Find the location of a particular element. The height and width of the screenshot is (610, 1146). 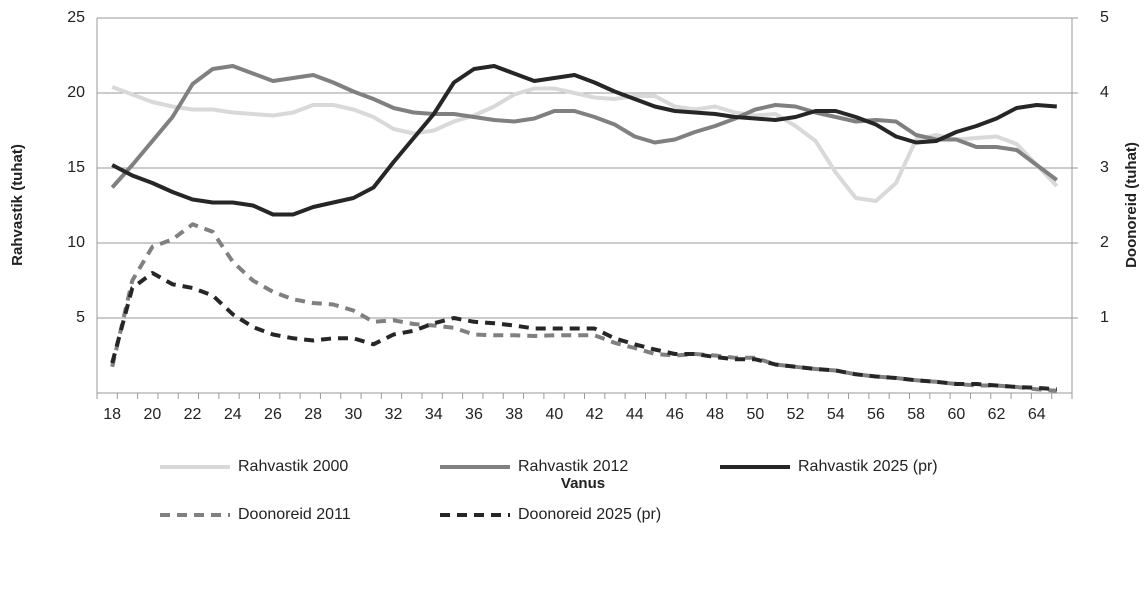

legend-label: Rahvastik 2025 (pr) is located at coordinates (868, 466).